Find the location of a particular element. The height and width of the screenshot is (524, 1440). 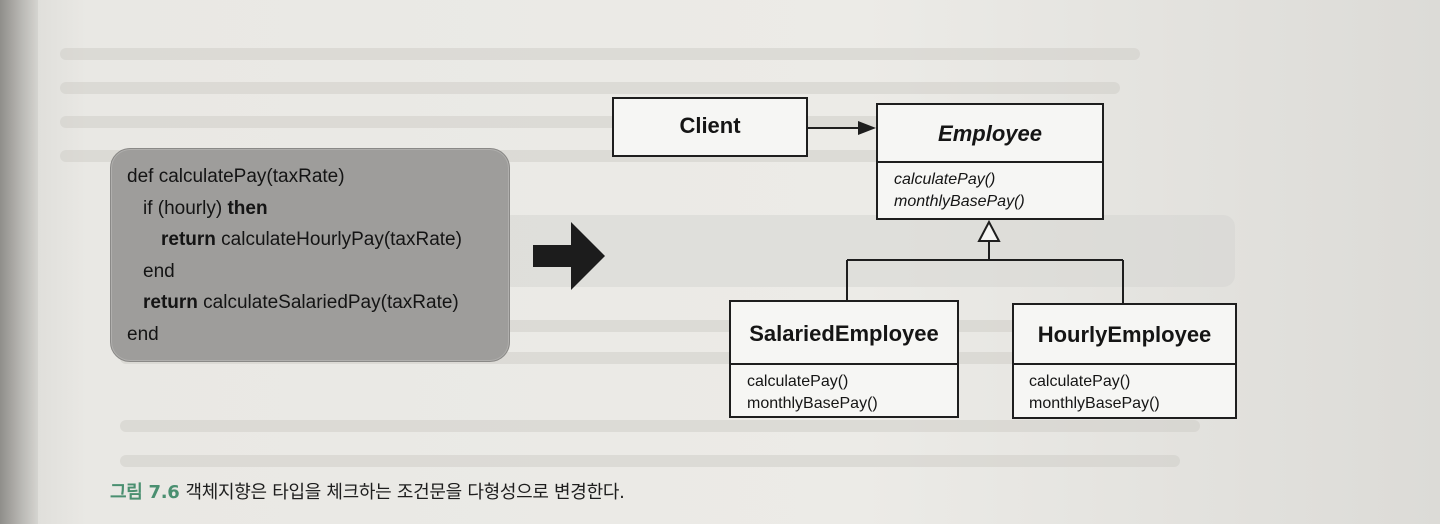

salaried-employee-operations: calculatePay() monthlyBasePay() is located at coordinates (844, 390).